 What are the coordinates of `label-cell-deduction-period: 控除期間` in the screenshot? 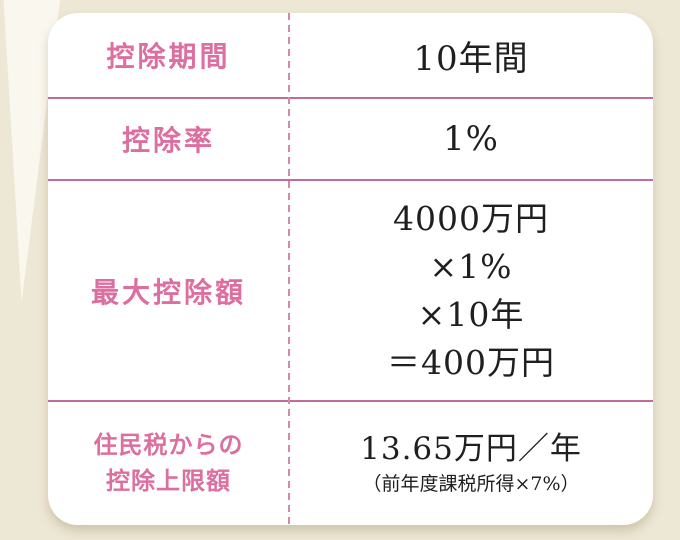 It's located at (168, 55).